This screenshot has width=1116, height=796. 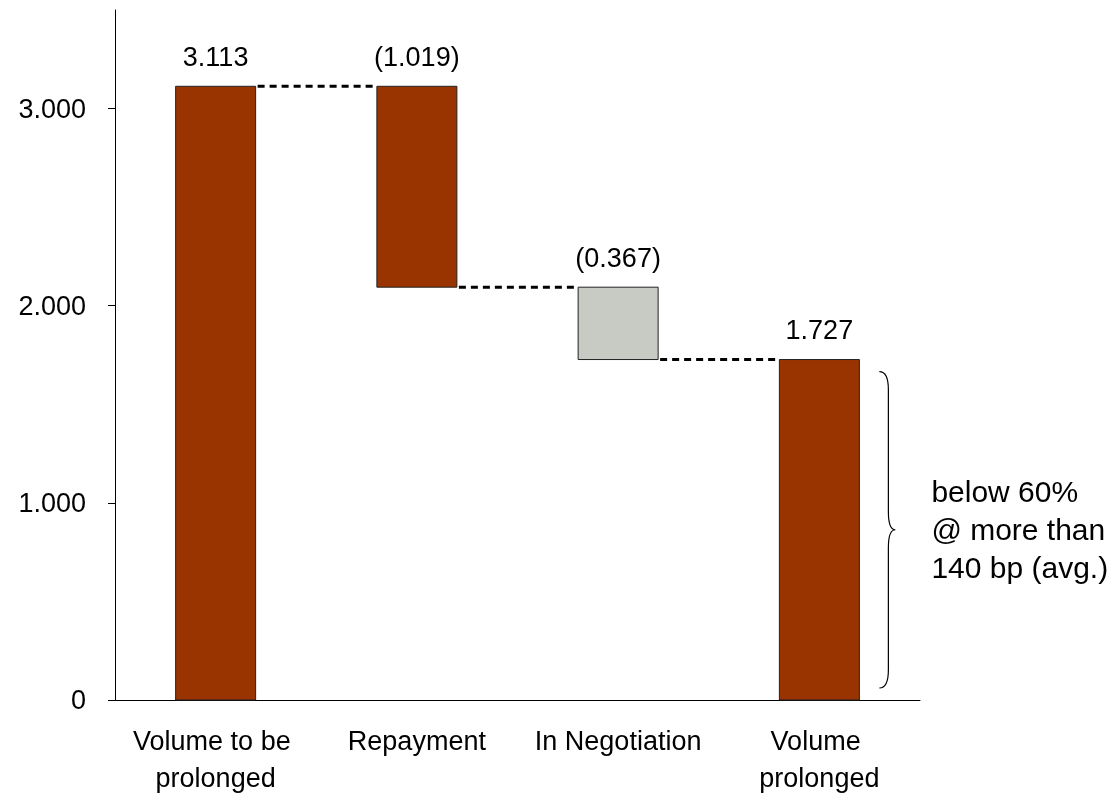 I want to click on data-label: (1.019), so click(x=417, y=56).